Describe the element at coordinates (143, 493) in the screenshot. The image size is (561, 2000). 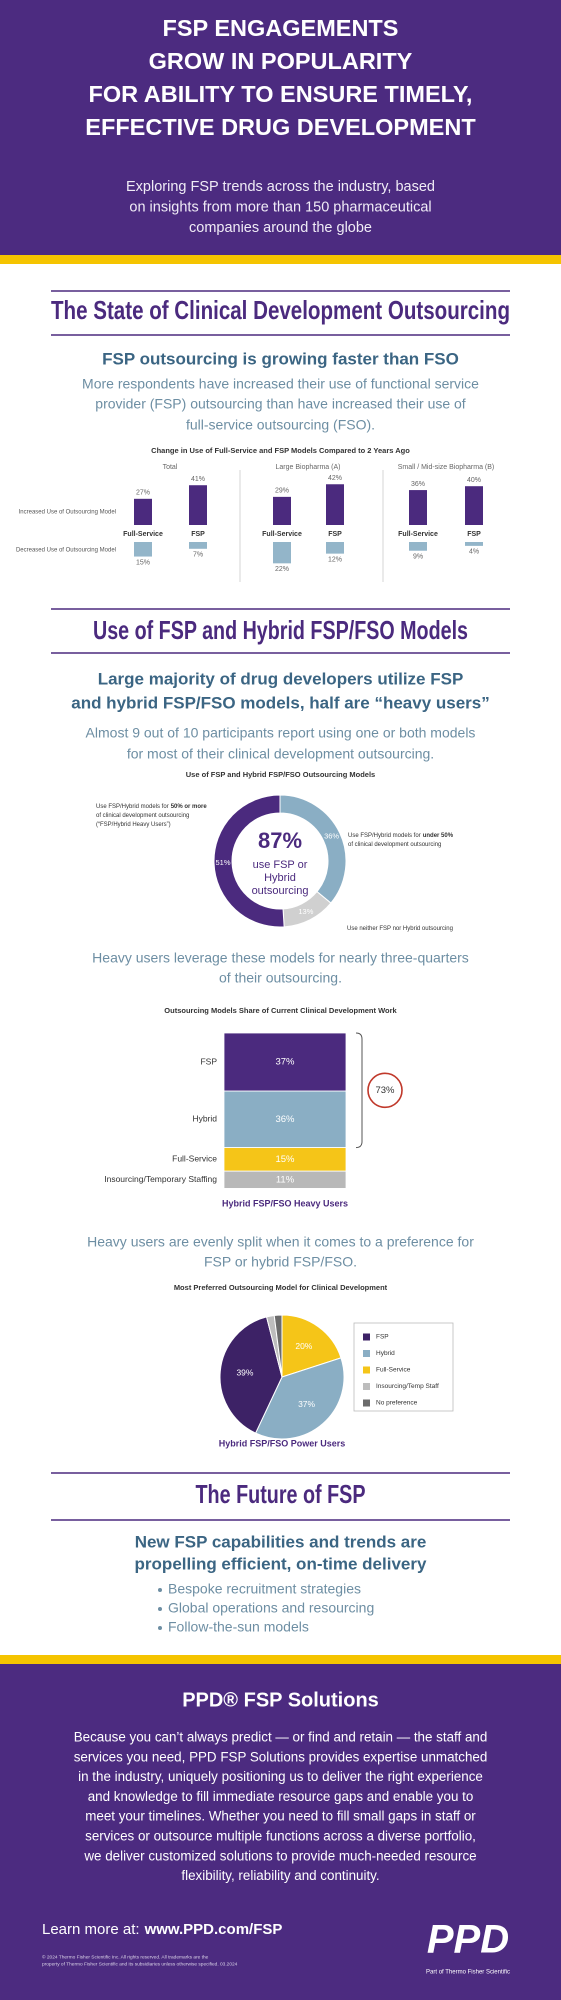
I see `data-label: 27%` at that location.